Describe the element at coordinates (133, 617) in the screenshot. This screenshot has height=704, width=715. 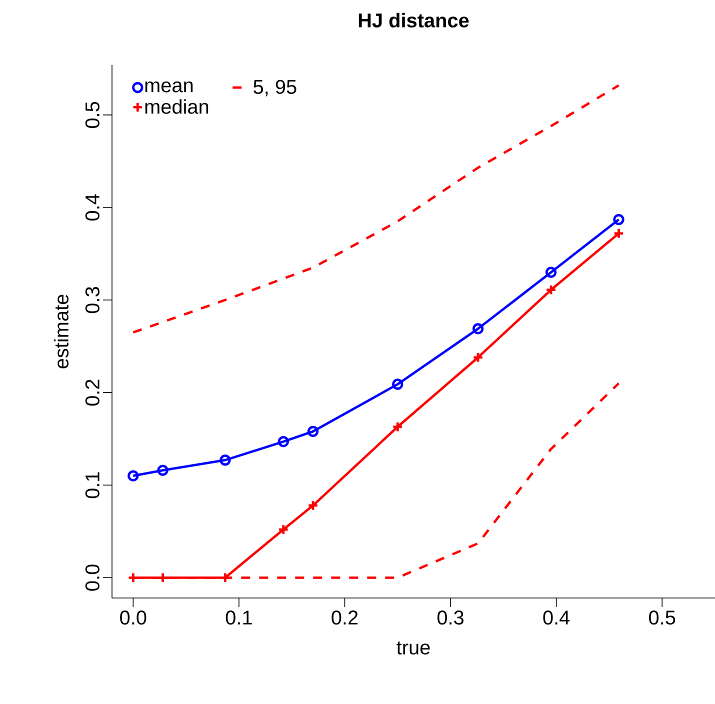
I see `x-tick-label: 0.0` at that location.